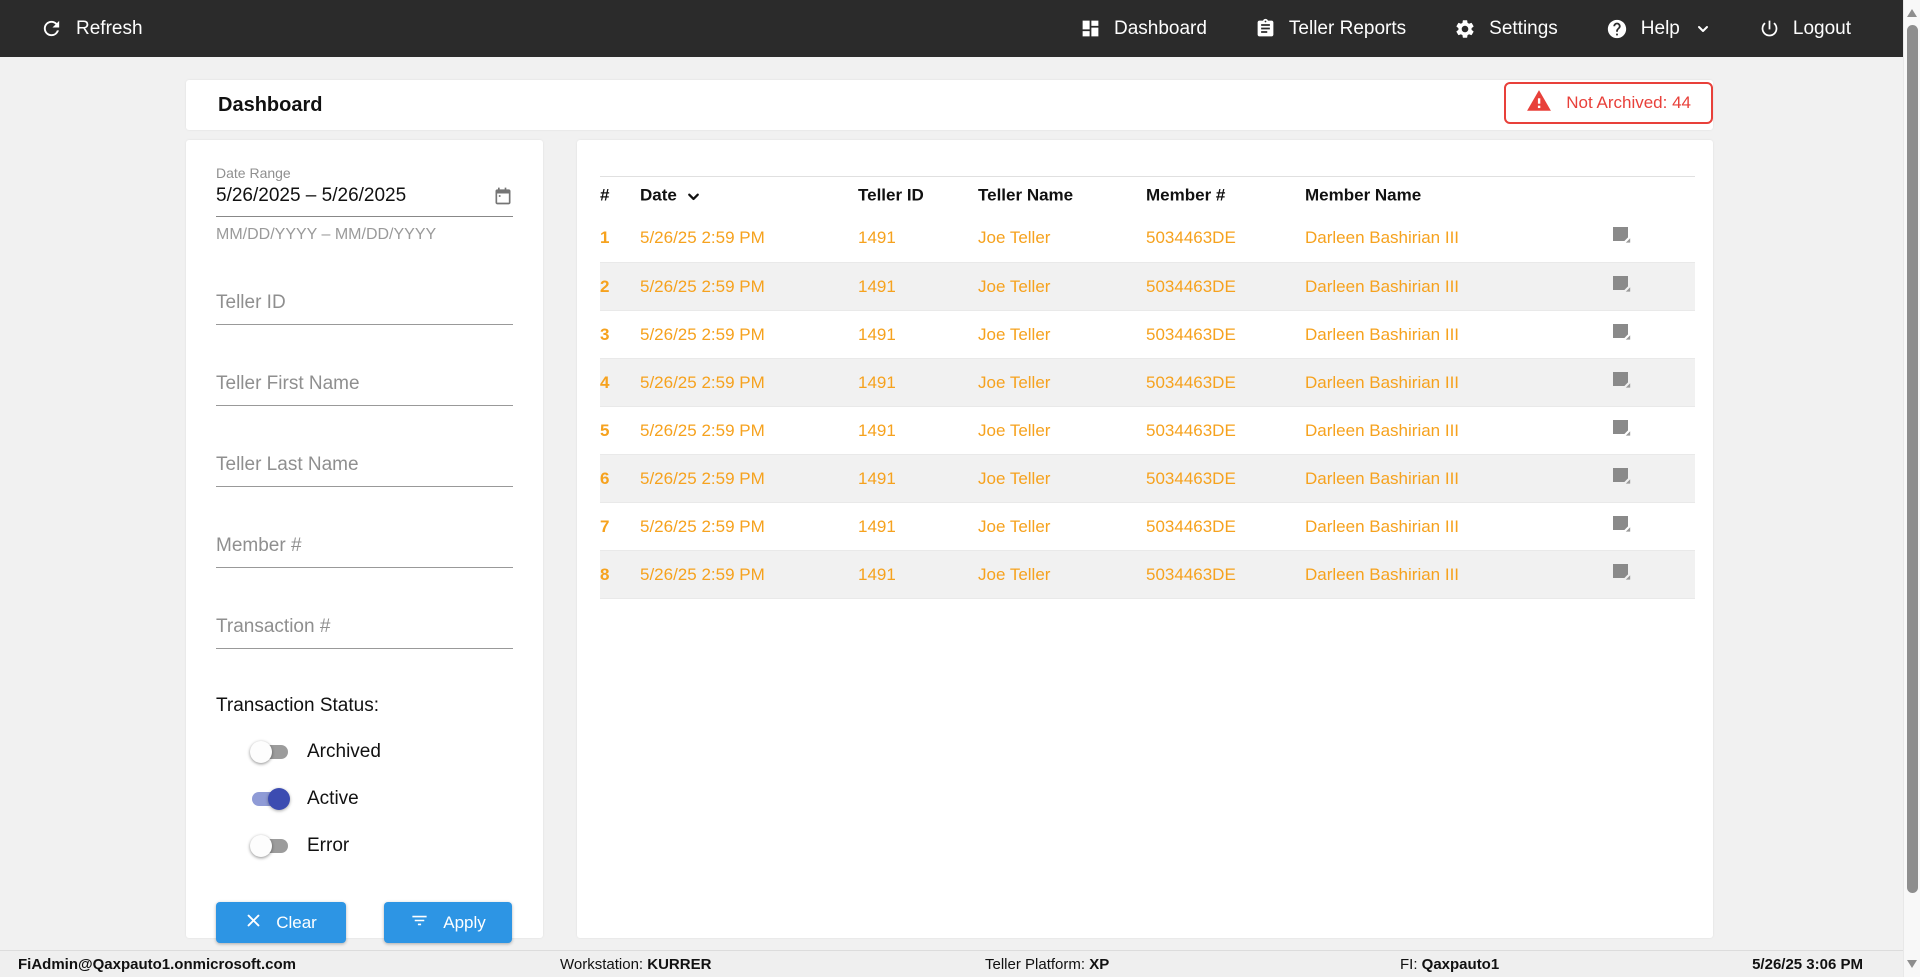 This screenshot has width=1920, height=977. What do you see at coordinates (109, 28) in the screenshot?
I see `refresh-label: Refresh` at bounding box center [109, 28].